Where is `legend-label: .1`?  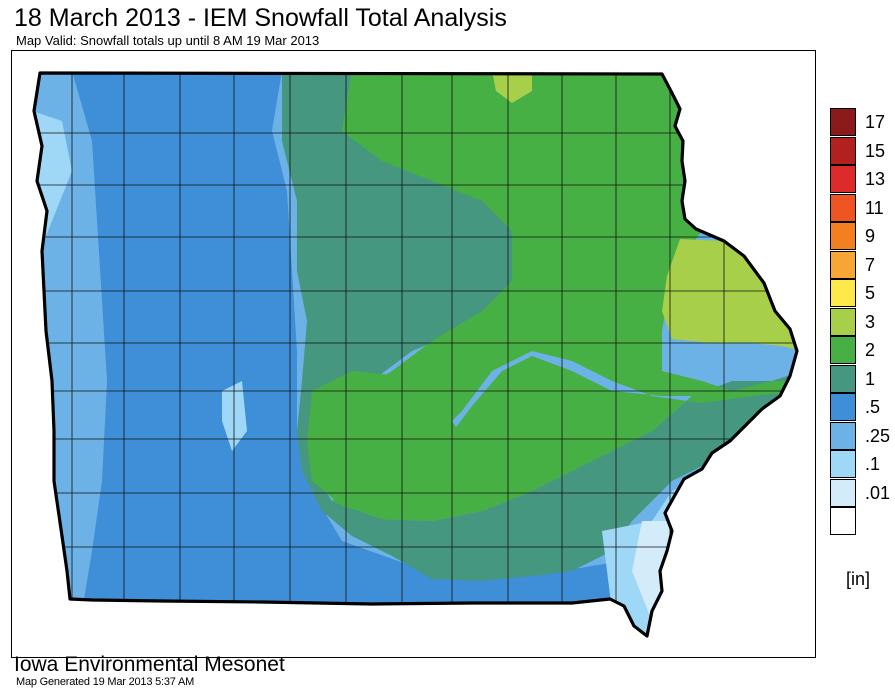 legend-label: .1 is located at coordinates (873, 464).